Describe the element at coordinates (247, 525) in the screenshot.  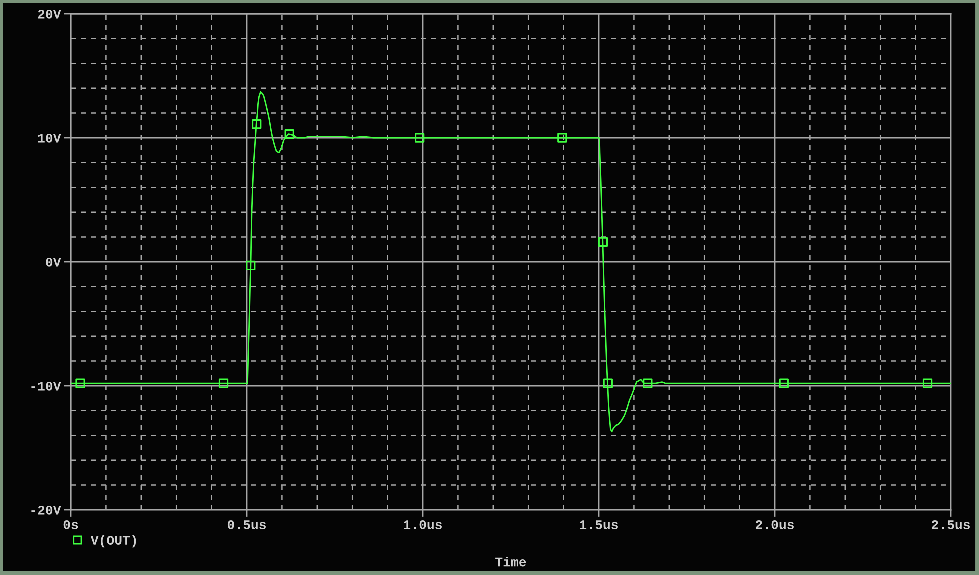
I see `x-tick-label: 0.5us` at that location.